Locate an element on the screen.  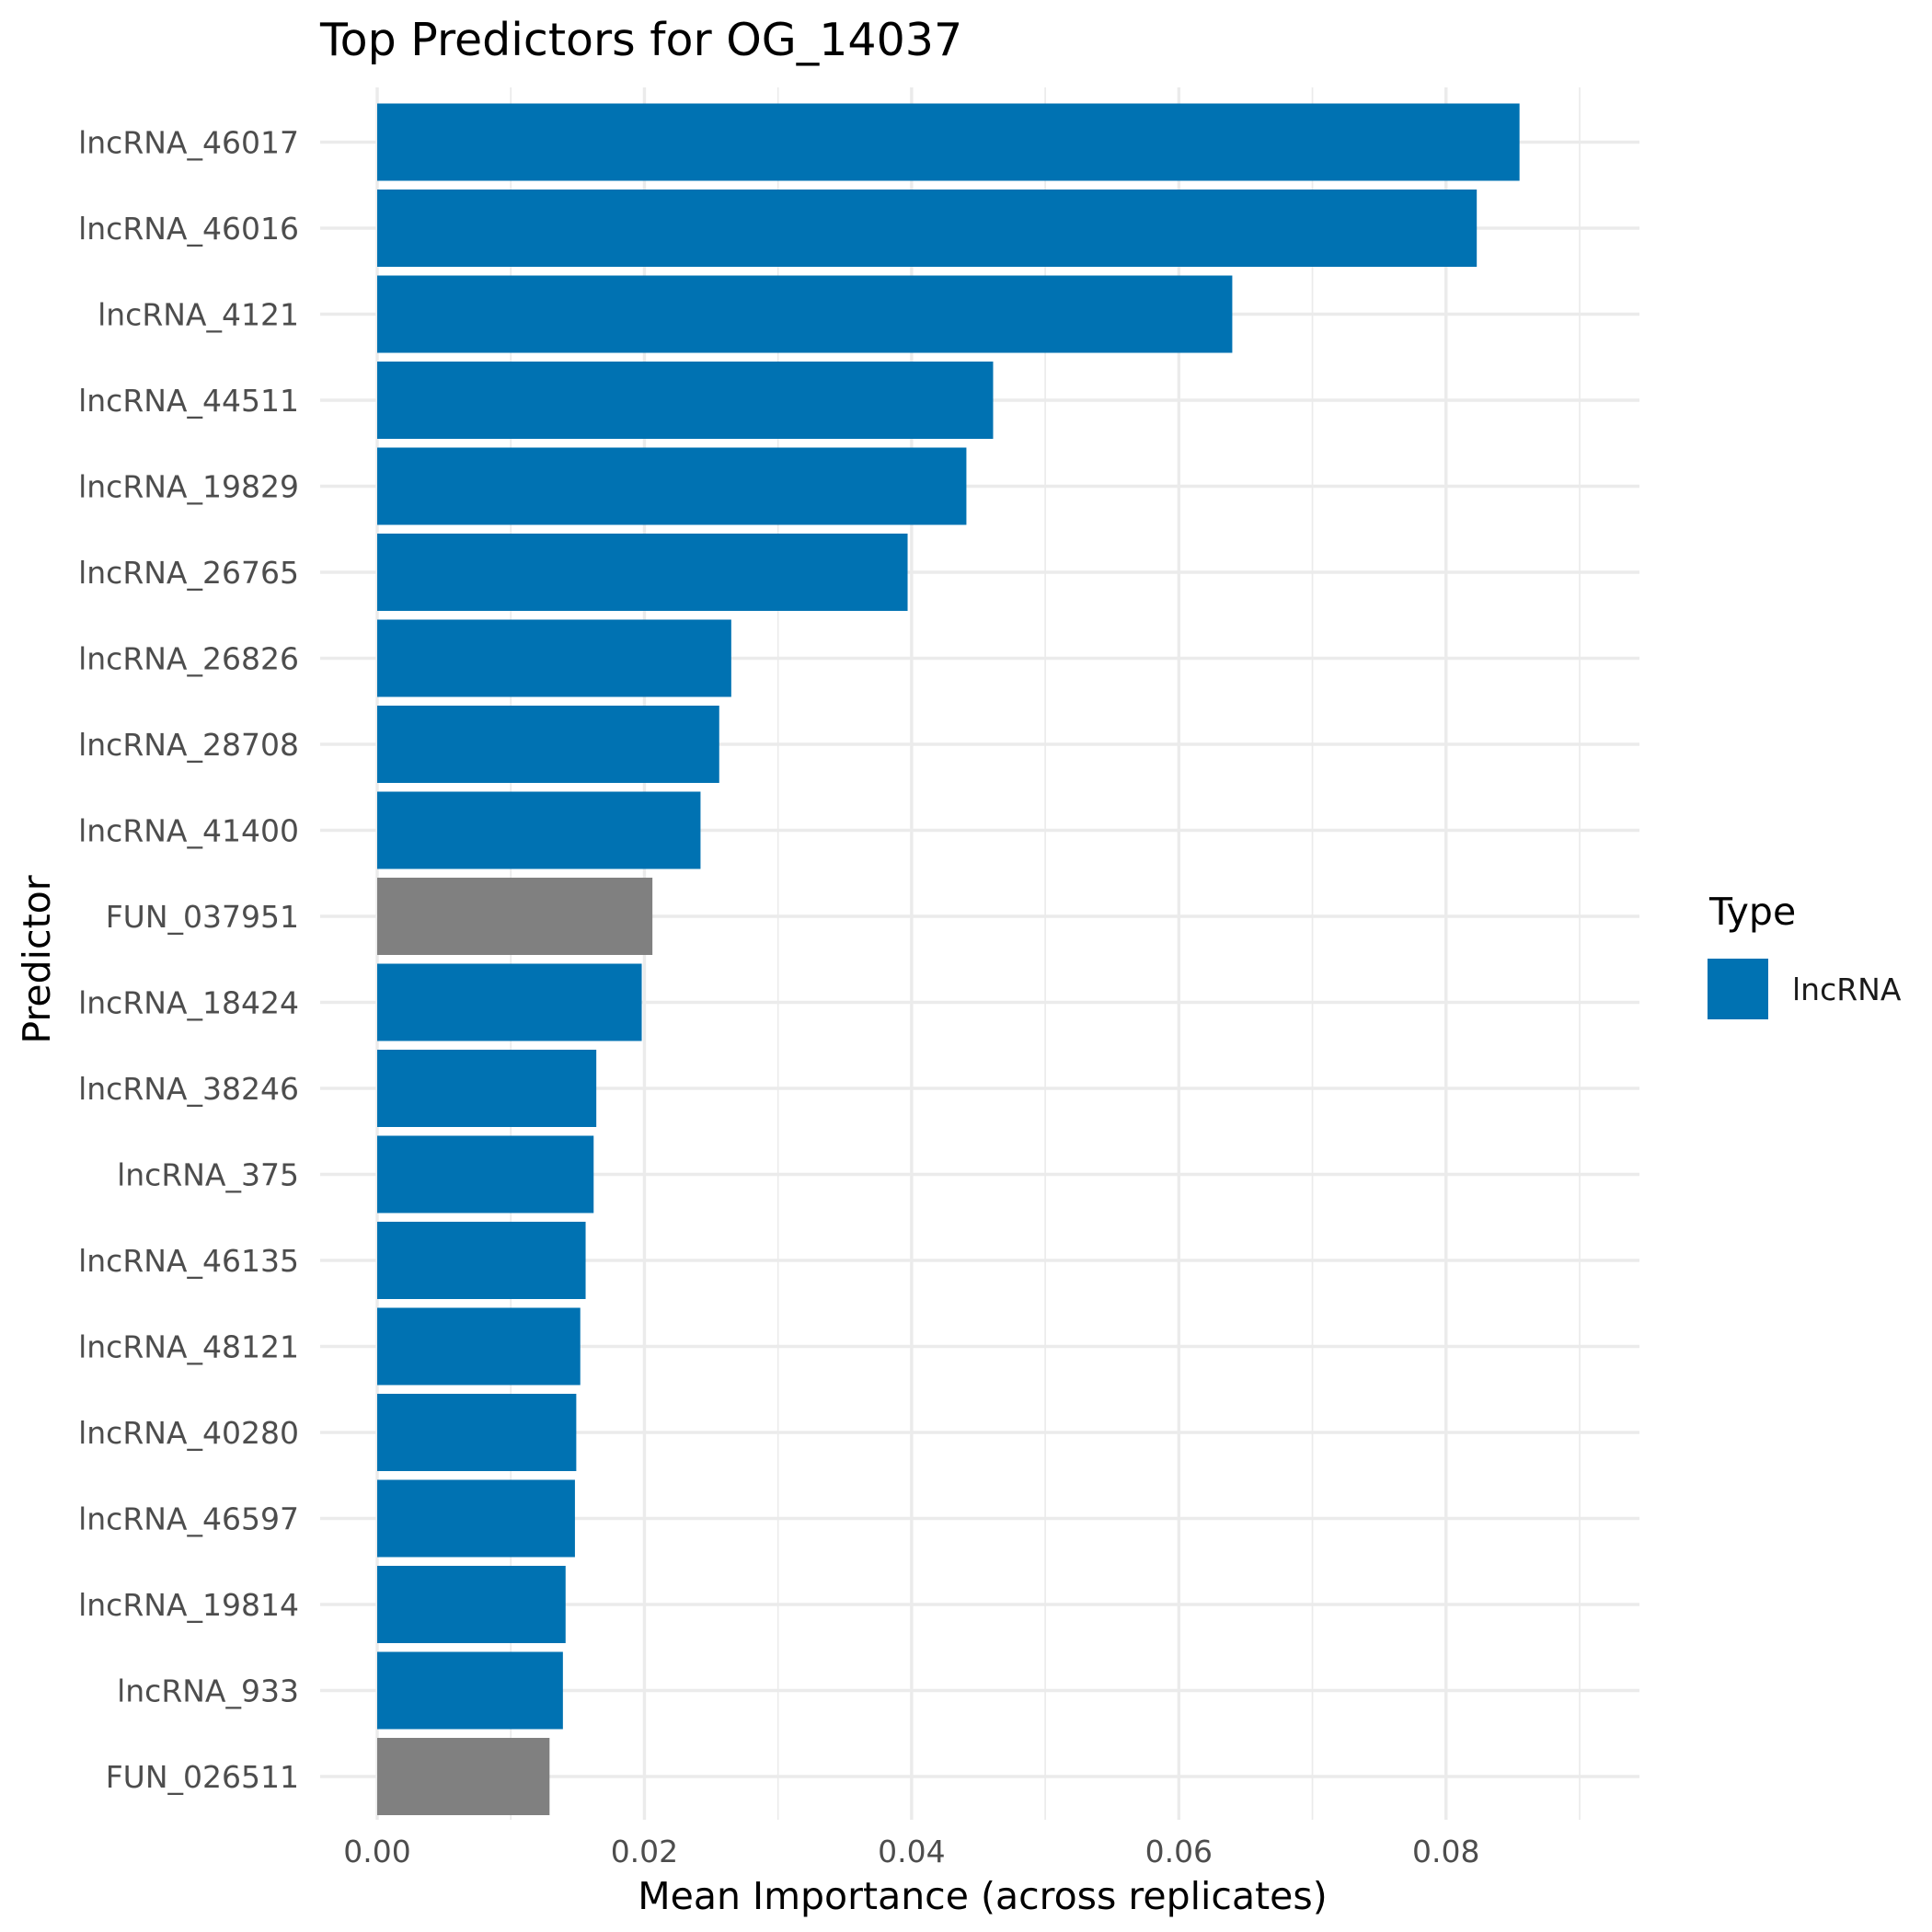
y-tick-label: lncRNA_18424 is located at coordinates (188, 1003).